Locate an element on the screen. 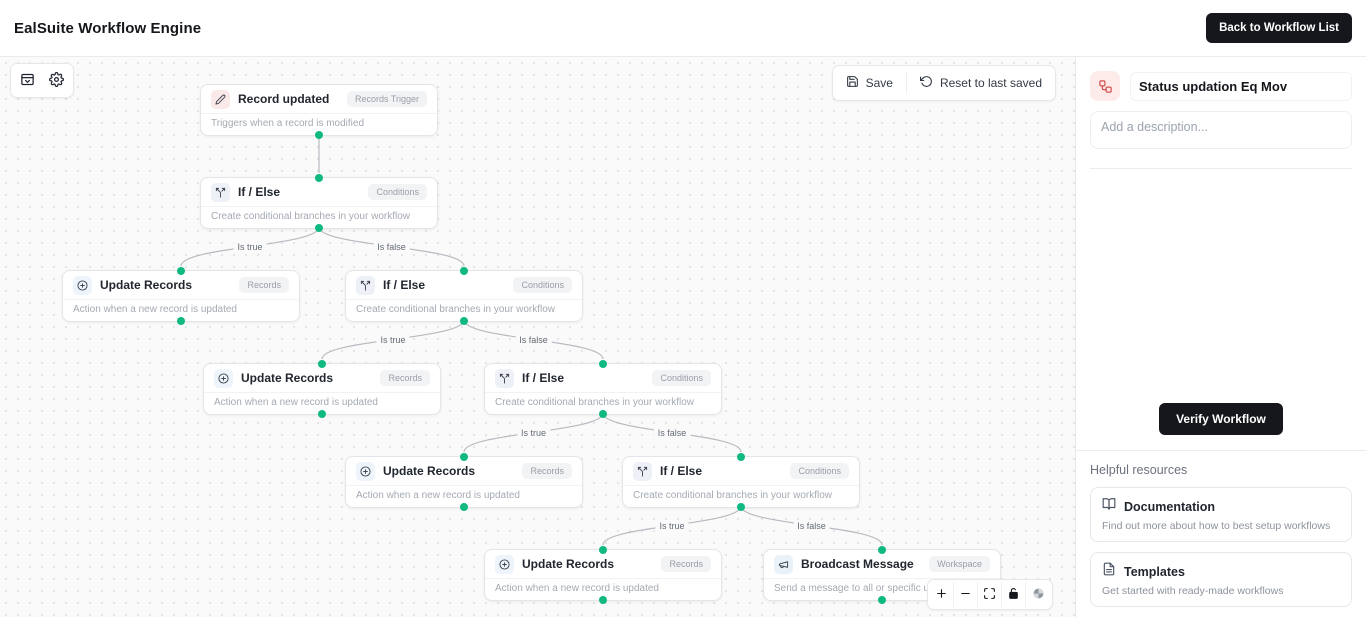 The height and width of the screenshot is (617, 1366). settings-gear-icon is located at coordinates (56, 80).